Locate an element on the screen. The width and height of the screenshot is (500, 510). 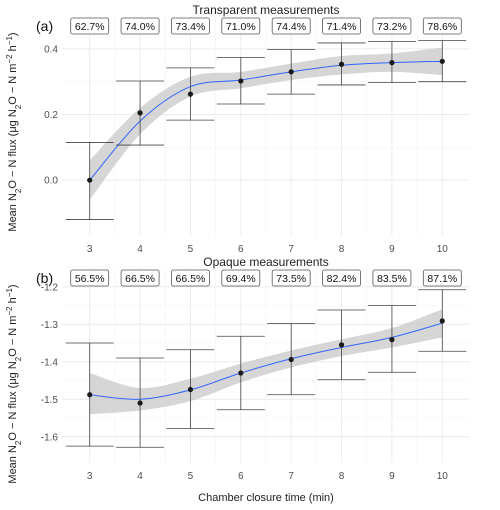
svg-text: 78.6% is located at coordinates (442, 27).